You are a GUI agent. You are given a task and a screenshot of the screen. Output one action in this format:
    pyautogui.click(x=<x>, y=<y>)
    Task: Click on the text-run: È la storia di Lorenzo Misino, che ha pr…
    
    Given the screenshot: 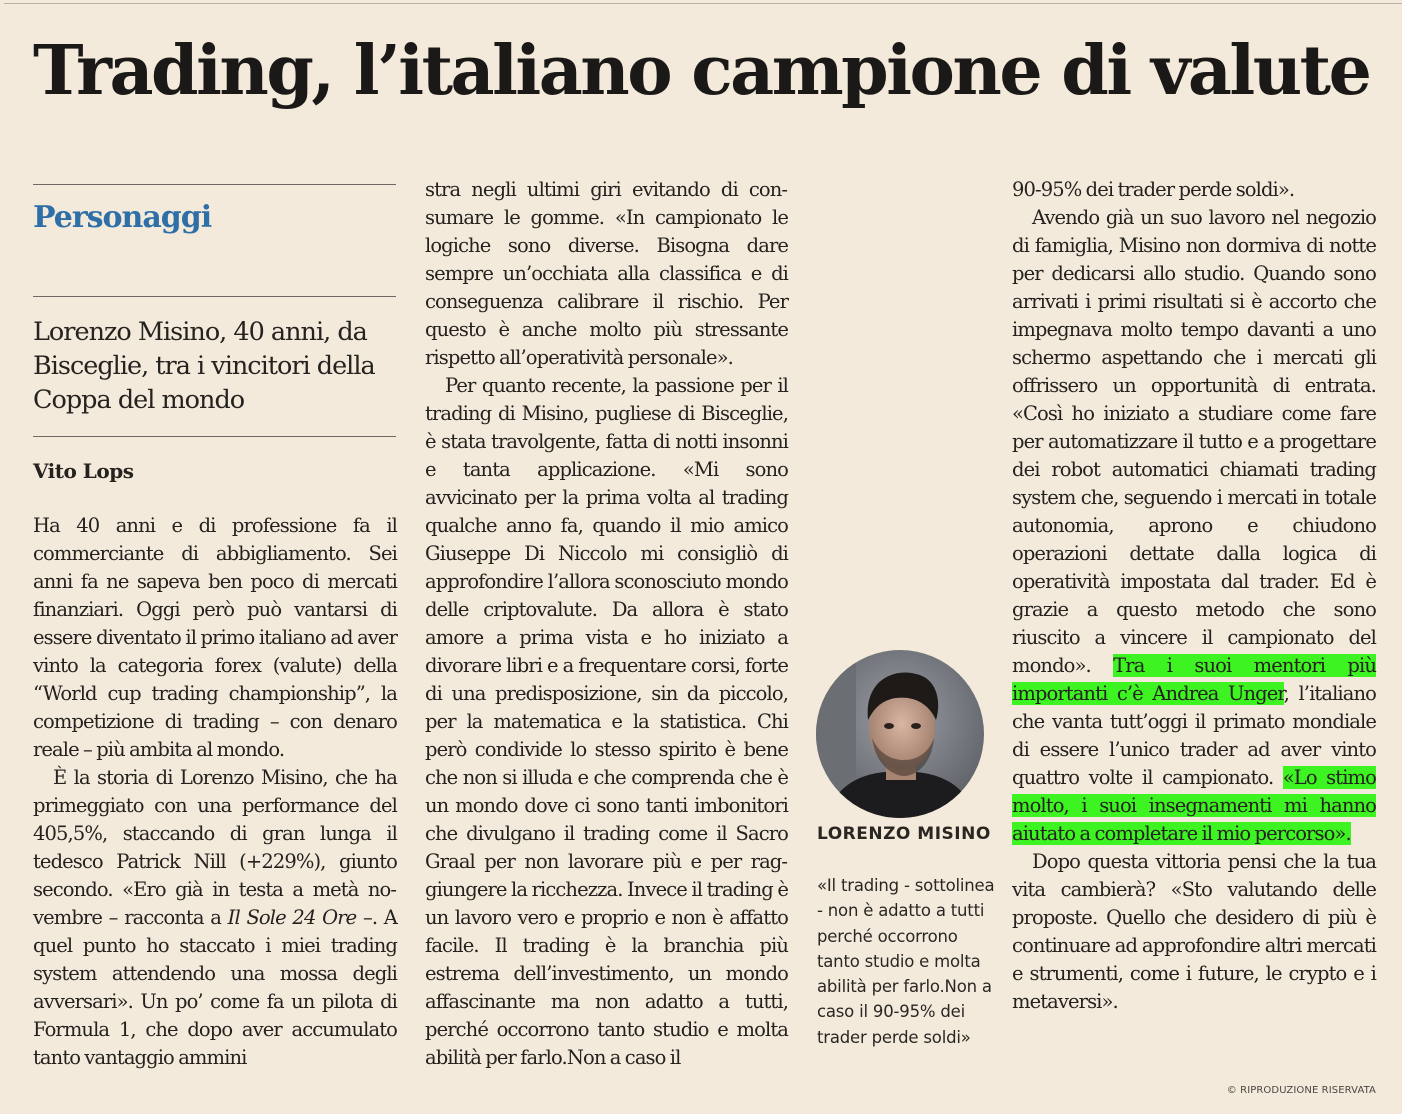 What is the action you would take?
    pyautogui.click(x=215, y=847)
    